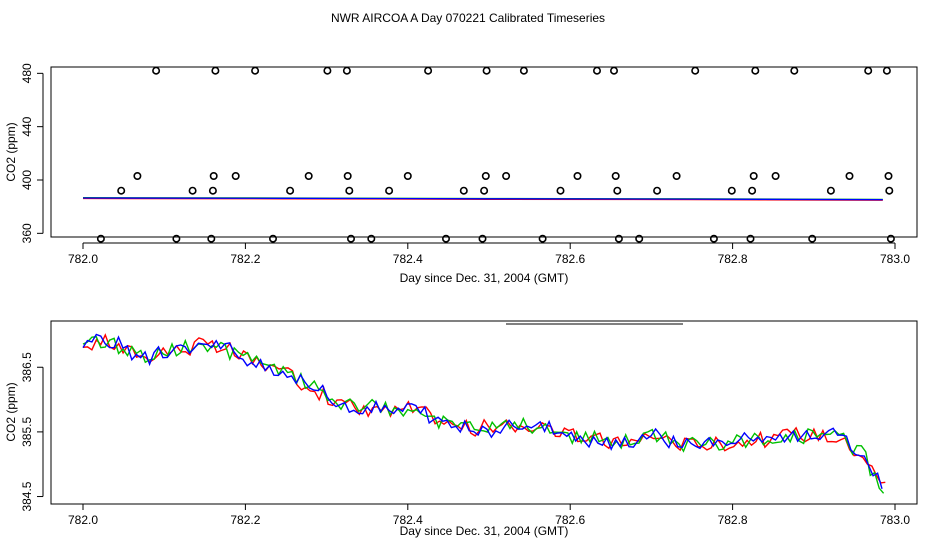 The height and width of the screenshot is (540, 936). I want to click on y-tick-label: 400, so click(27, 180).